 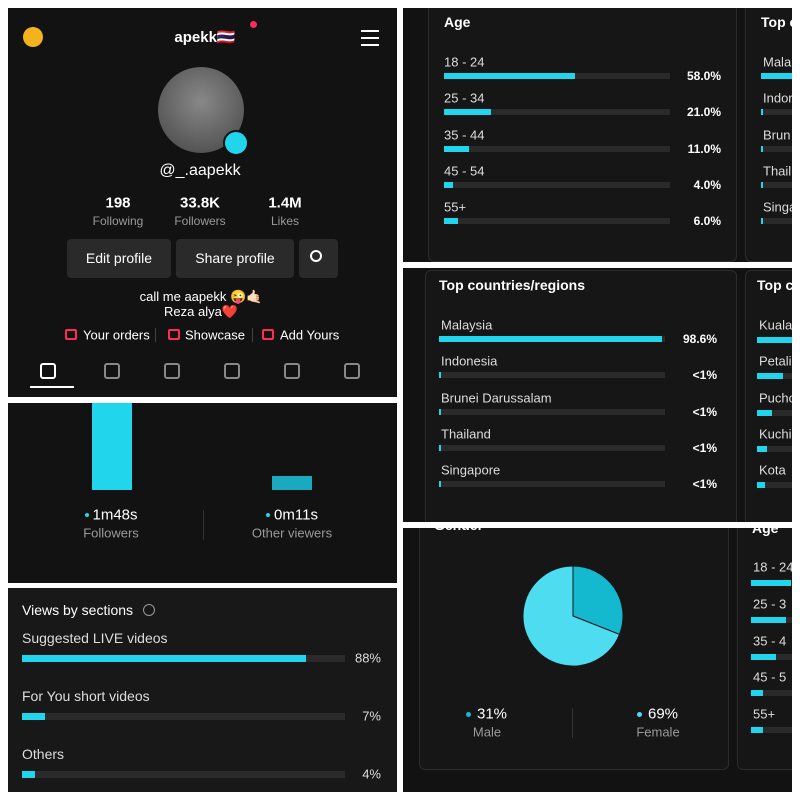 What do you see at coordinates (770, 677) in the screenshot?
I see `row-label: 45 - 5` at bounding box center [770, 677].